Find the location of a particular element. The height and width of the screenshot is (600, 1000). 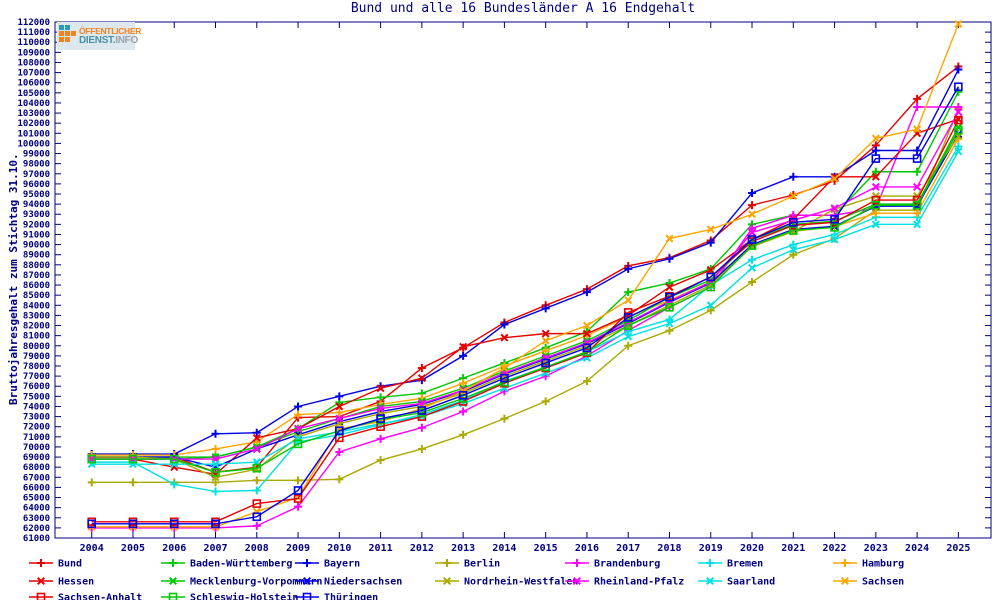

y-tick-label: 102000 is located at coordinates (33, 124).